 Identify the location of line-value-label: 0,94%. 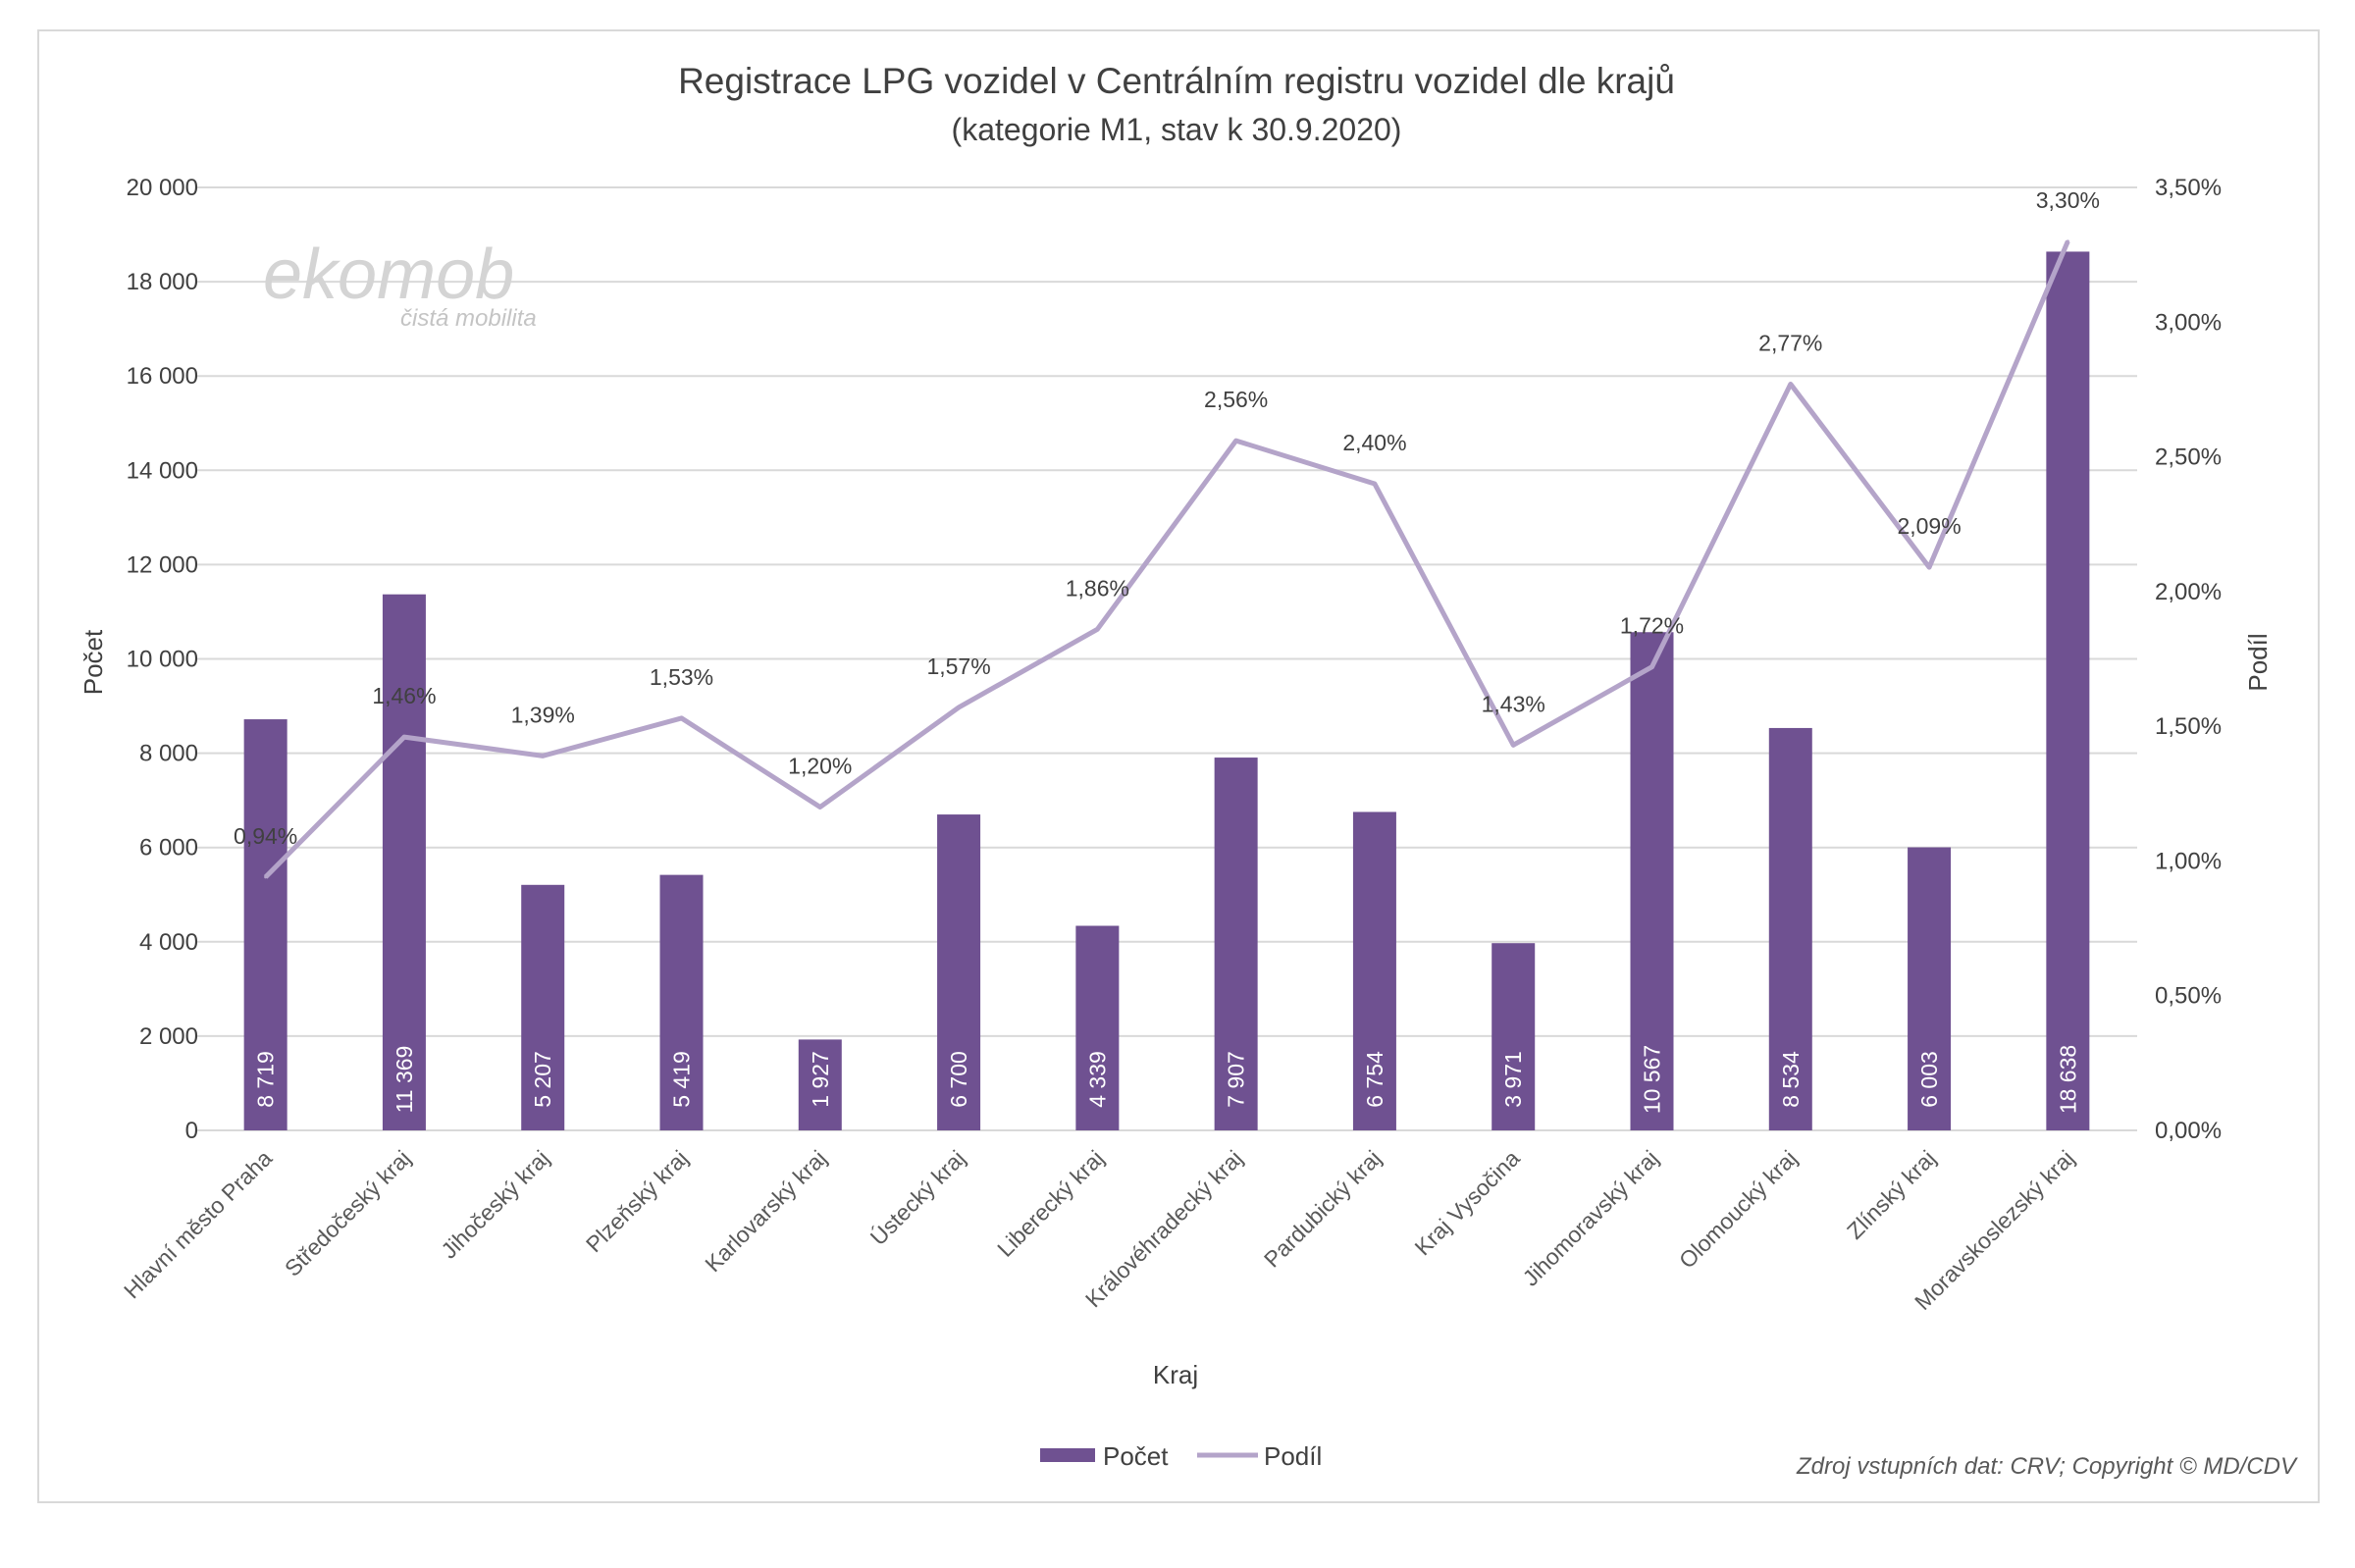
(265, 836).